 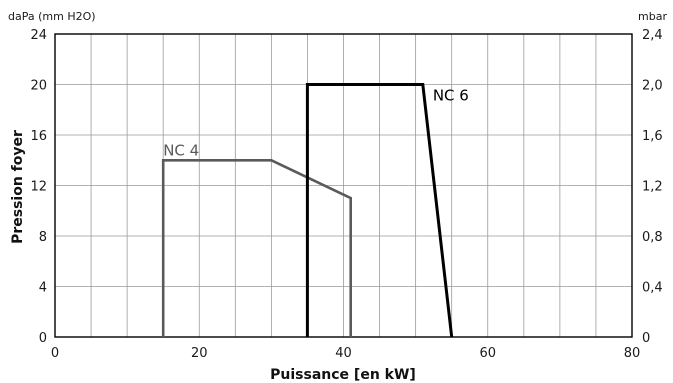 What do you see at coordinates (52, 16) in the screenshot?
I see `left-unit-label: daPa (mm H2O)` at bounding box center [52, 16].